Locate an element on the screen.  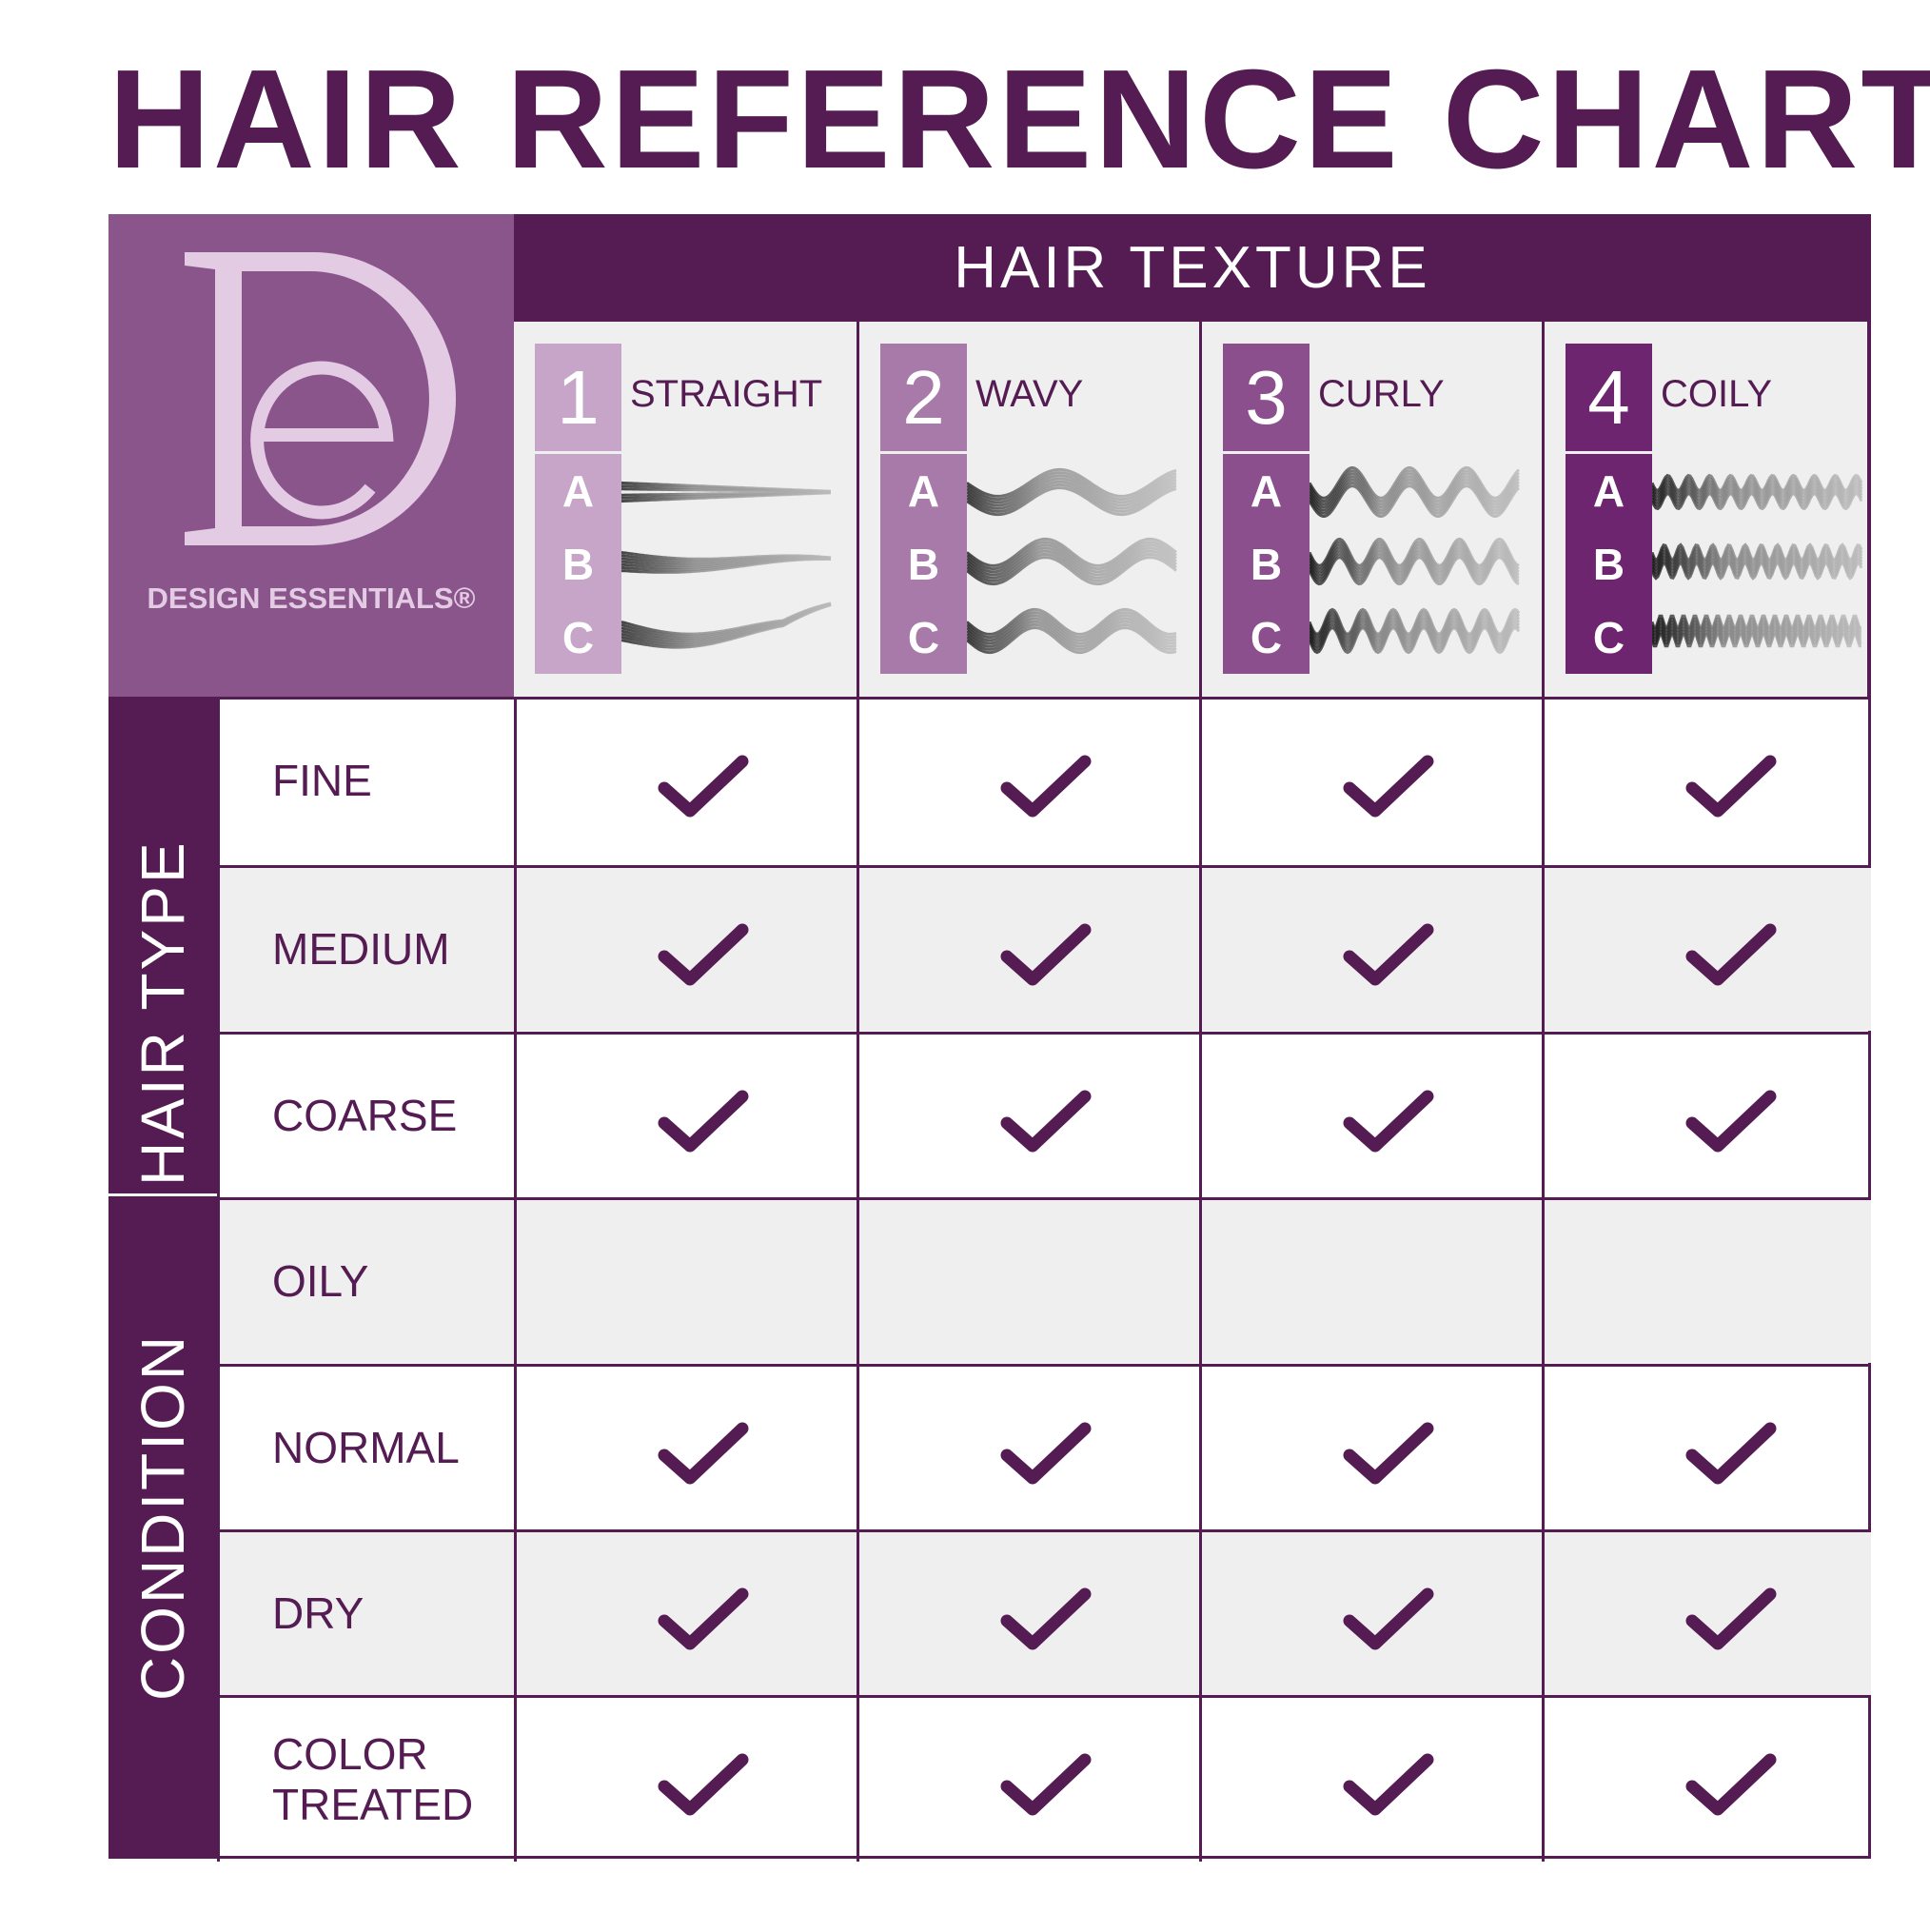
table-row: NORMAL is located at coordinates (1044, 1446).